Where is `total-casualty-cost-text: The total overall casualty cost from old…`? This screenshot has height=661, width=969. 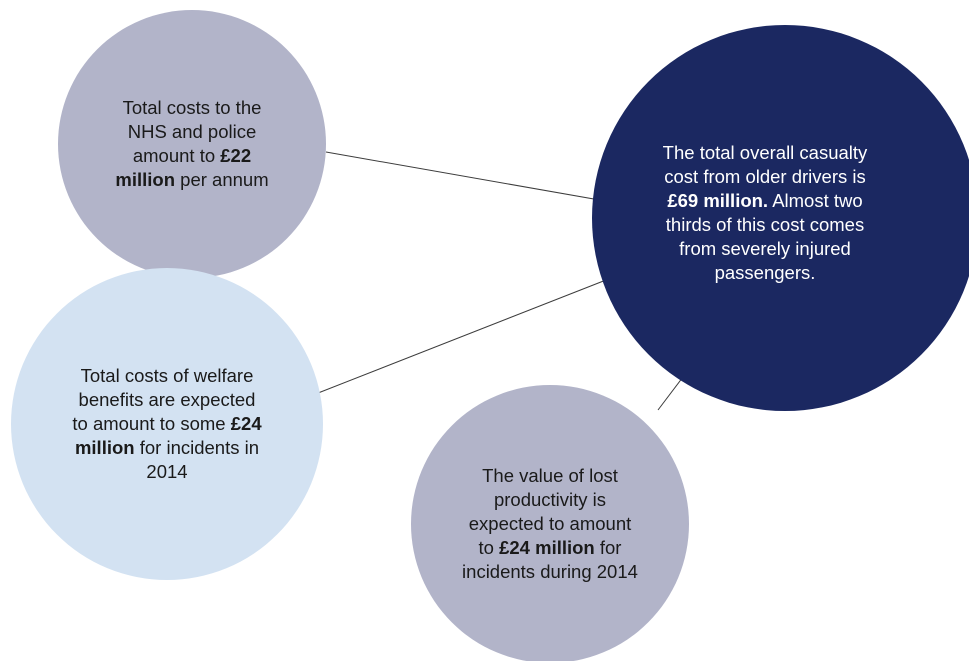 total-casualty-cost-text: The total overall casualty cost from old… is located at coordinates (765, 213).